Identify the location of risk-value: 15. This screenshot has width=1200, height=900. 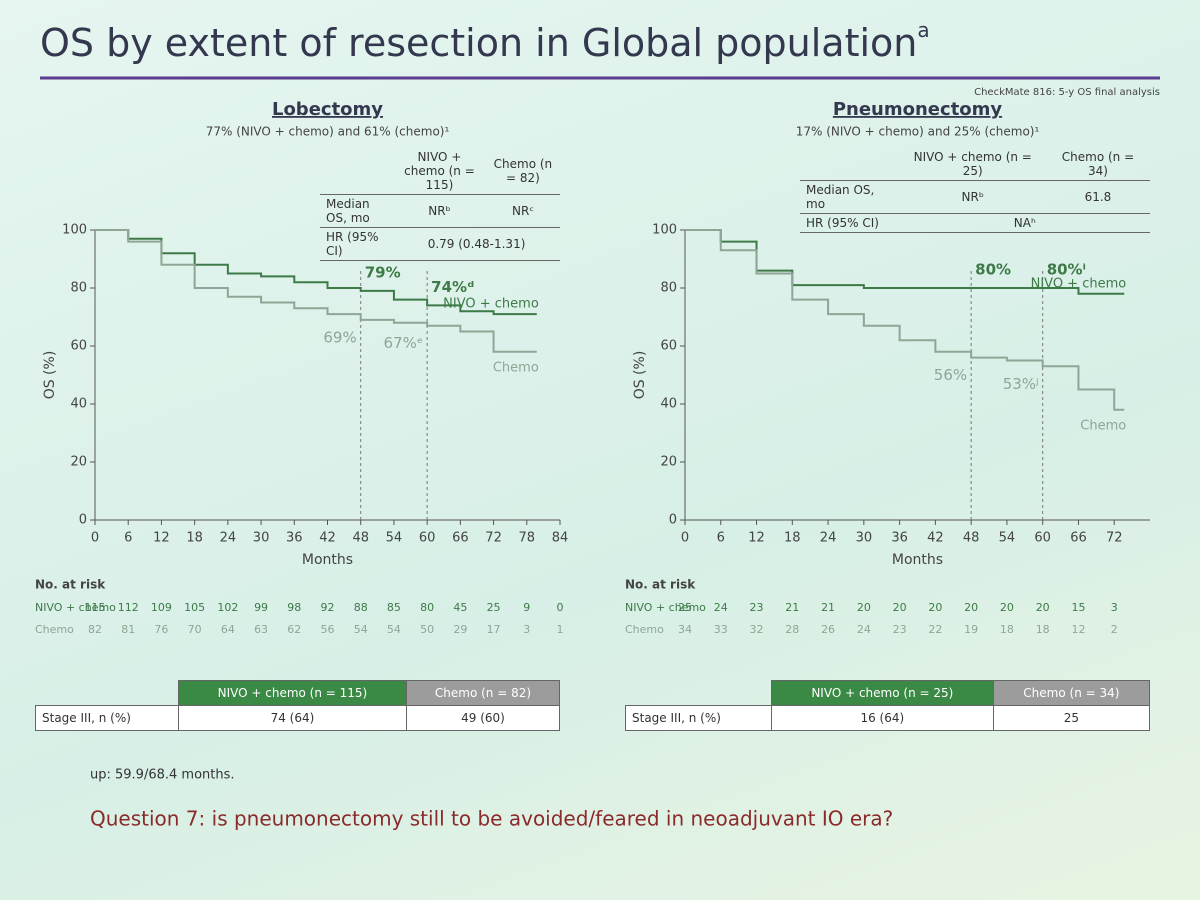
(1078, 607).